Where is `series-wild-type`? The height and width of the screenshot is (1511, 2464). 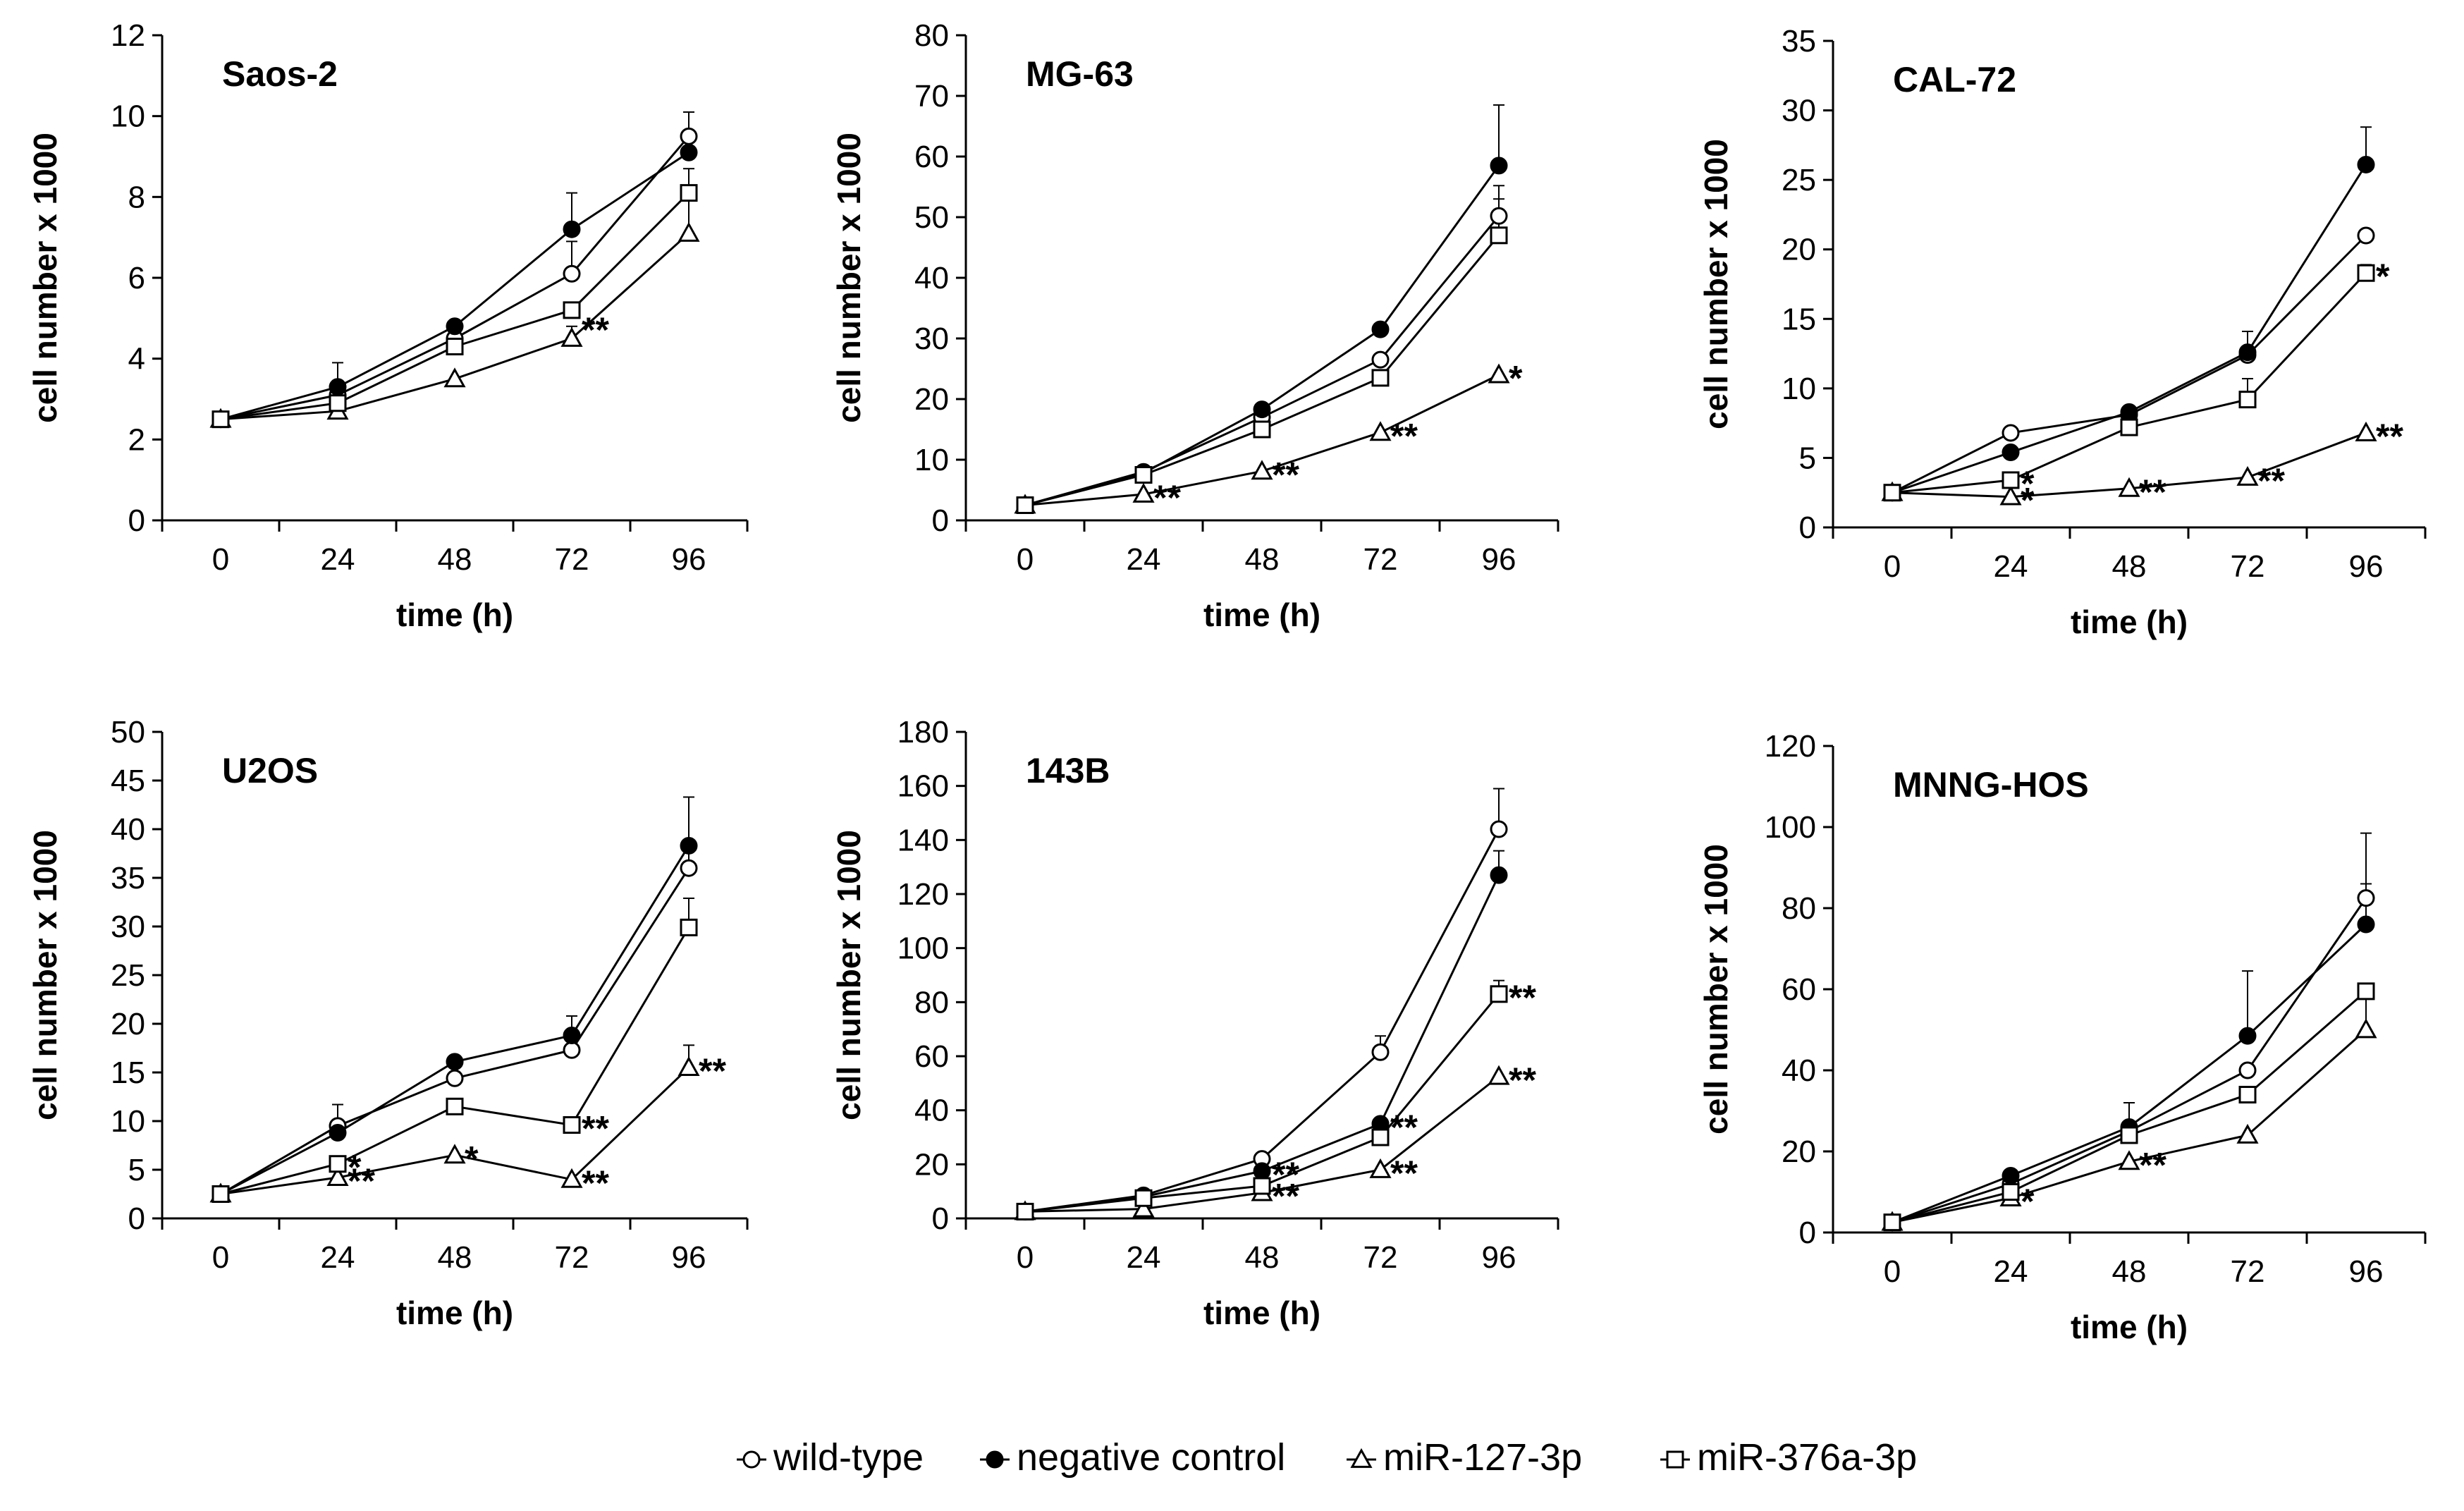
series-wild-type is located at coordinates (1264, 1000).